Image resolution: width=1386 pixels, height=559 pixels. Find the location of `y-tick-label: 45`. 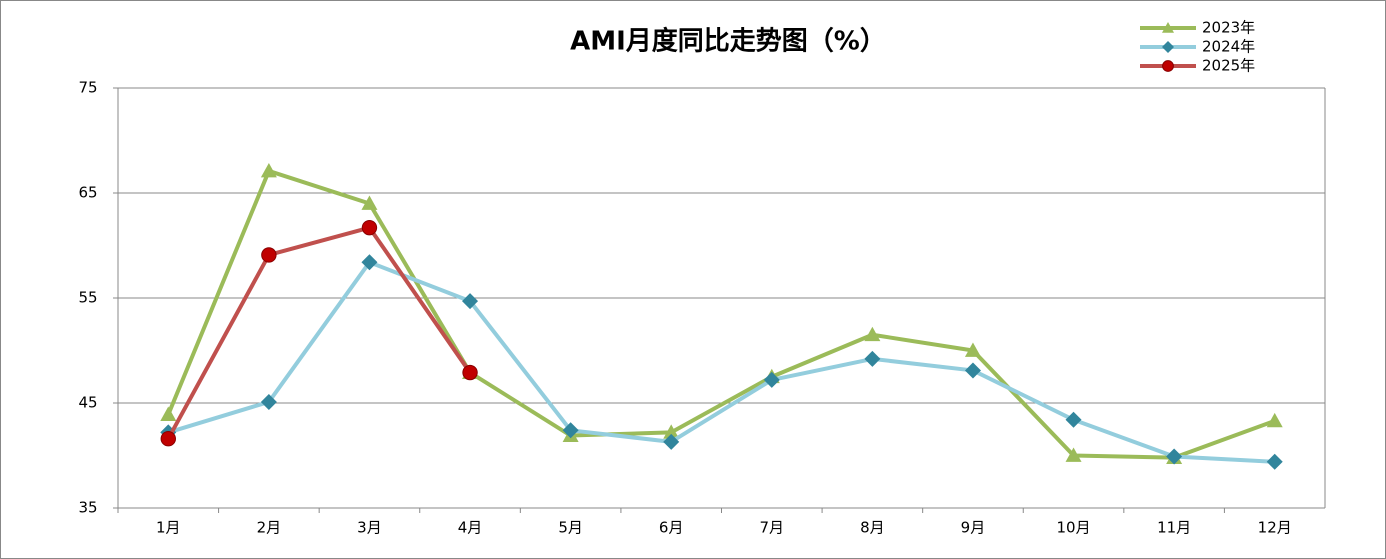

y-tick-label: 45 is located at coordinates (87, 403).